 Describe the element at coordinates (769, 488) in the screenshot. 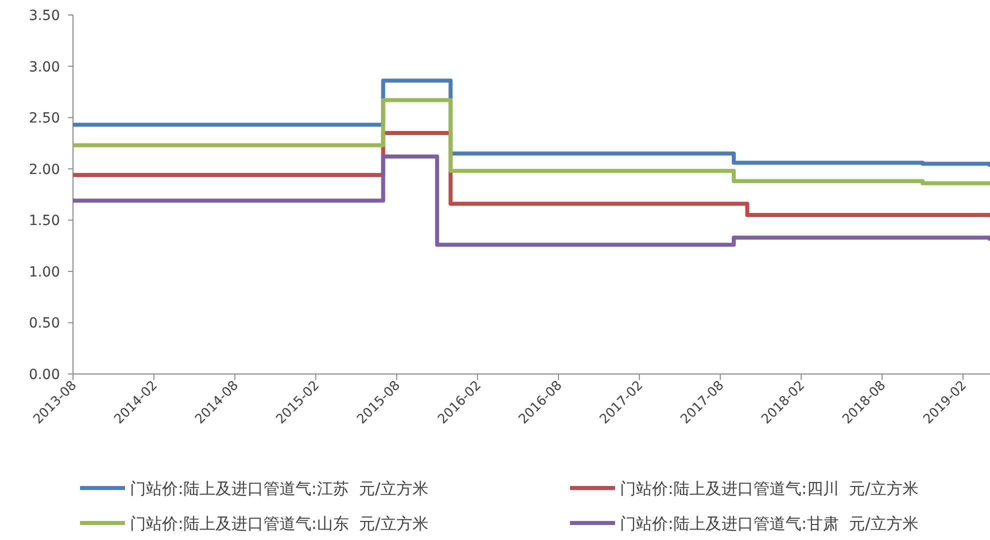

I see `legend-label: 门站价:陆上及进口管道气:四川 元/立方米` at that location.